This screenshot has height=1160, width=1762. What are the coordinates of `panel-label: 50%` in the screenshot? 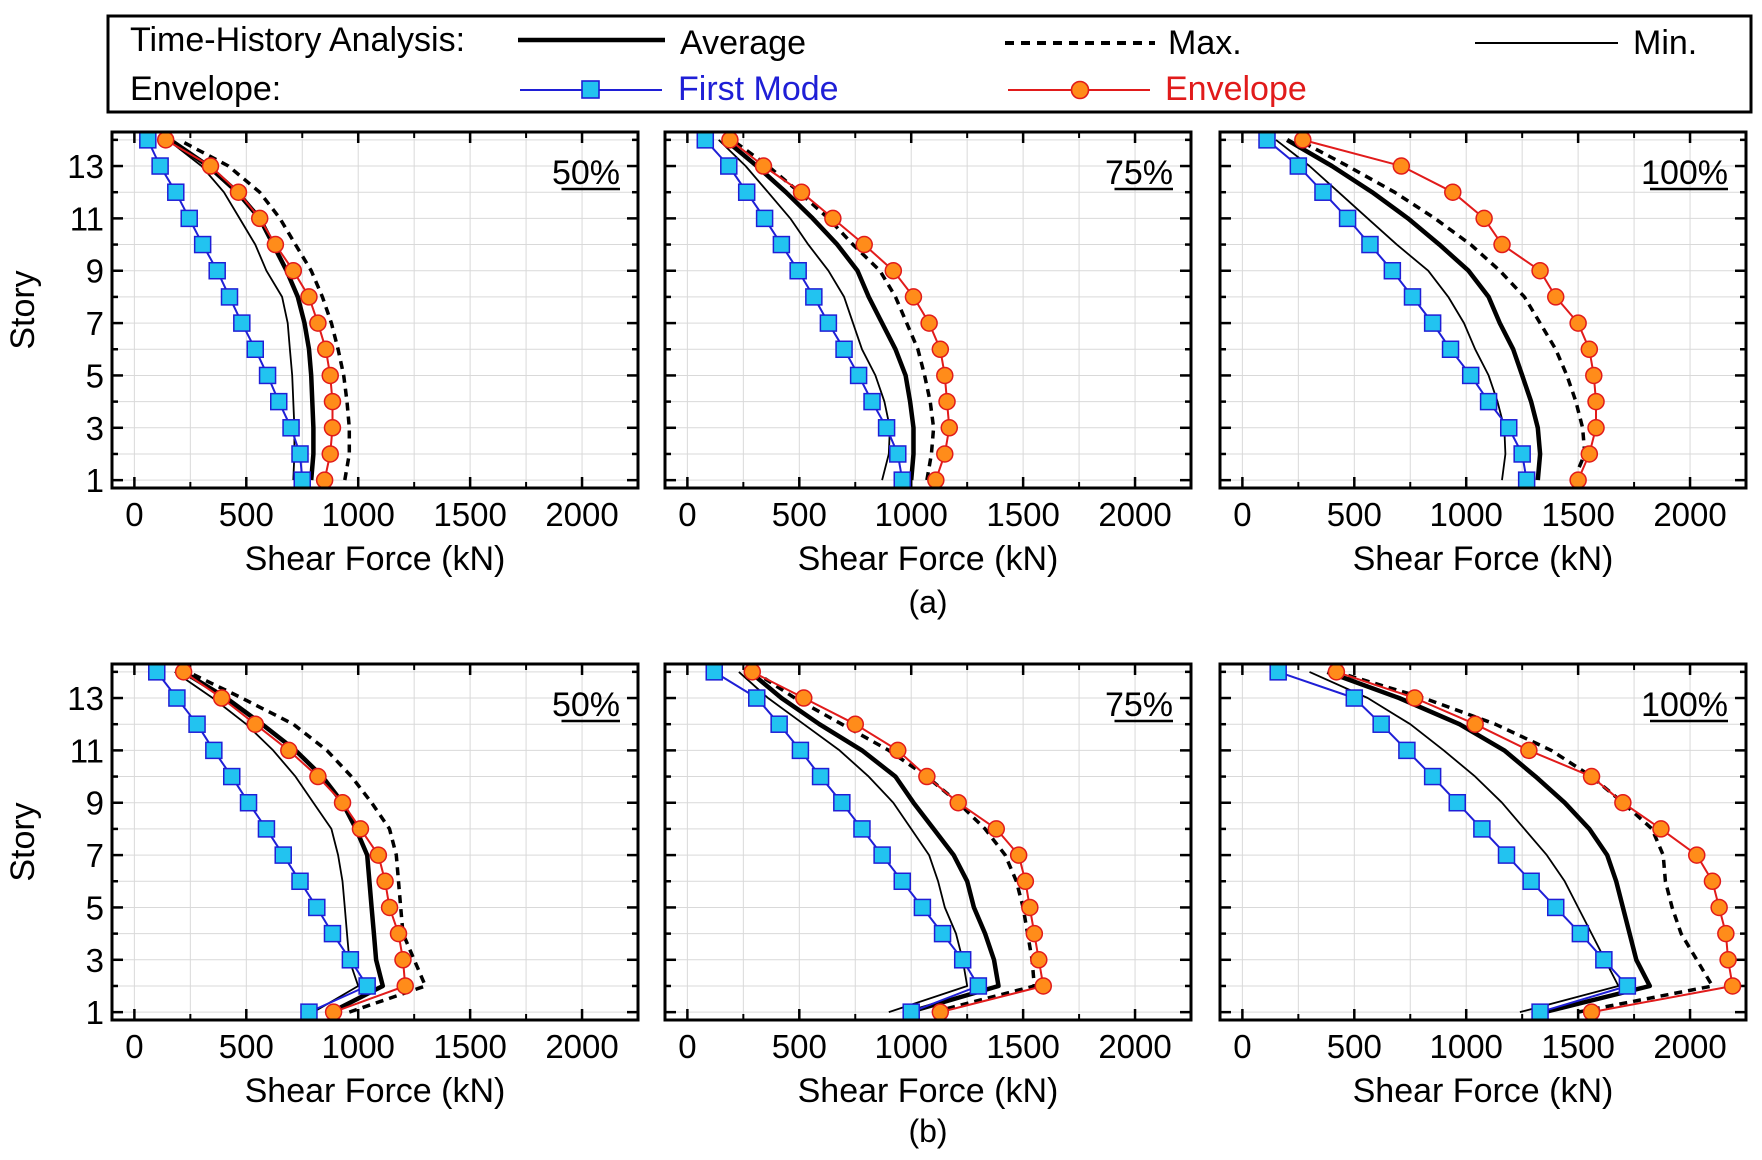 It's located at (586, 173).